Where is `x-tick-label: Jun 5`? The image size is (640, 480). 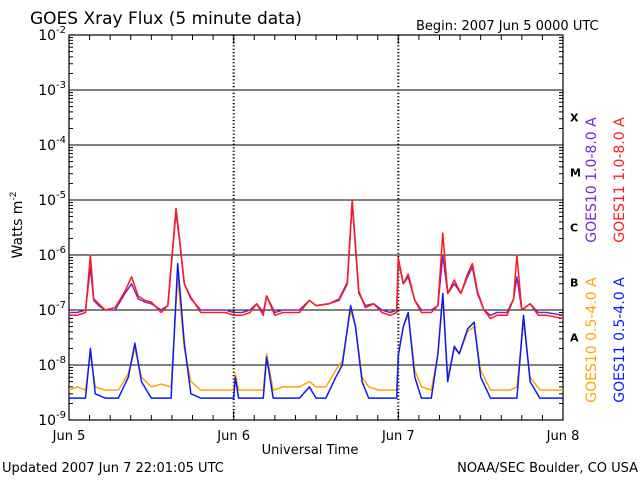 x-tick-label: Jun 5 is located at coordinates (69, 436).